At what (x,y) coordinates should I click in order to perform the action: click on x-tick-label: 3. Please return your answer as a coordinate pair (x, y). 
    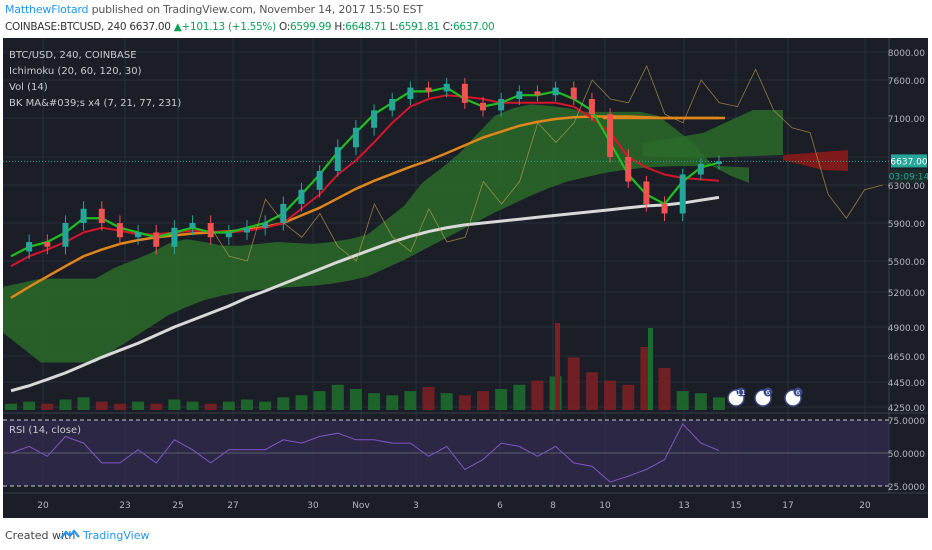
    Looking at the image, I should click on (416, 506).